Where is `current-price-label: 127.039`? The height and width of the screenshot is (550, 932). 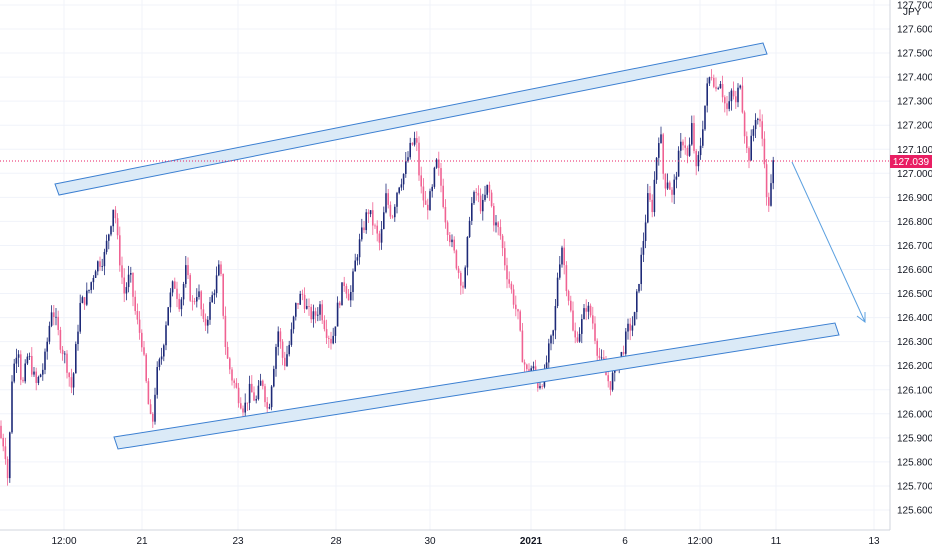
current-price-label: 127.039 is located at coordinates (911, 162).